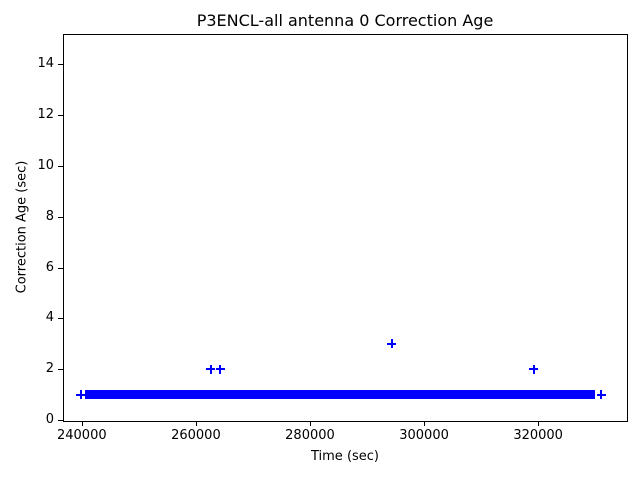 This screenshot has height=480, width=640. Describe the element at coordinates (49, 369) in the screenshot. I see `y-tick-label: 2` at that location.